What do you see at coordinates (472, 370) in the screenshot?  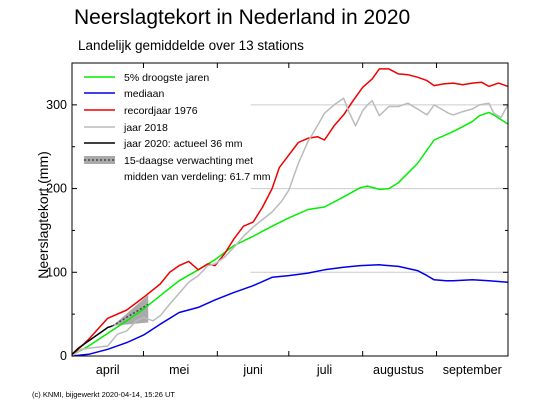 I see `x-tick-label: september` at bounding box center [472, 370].